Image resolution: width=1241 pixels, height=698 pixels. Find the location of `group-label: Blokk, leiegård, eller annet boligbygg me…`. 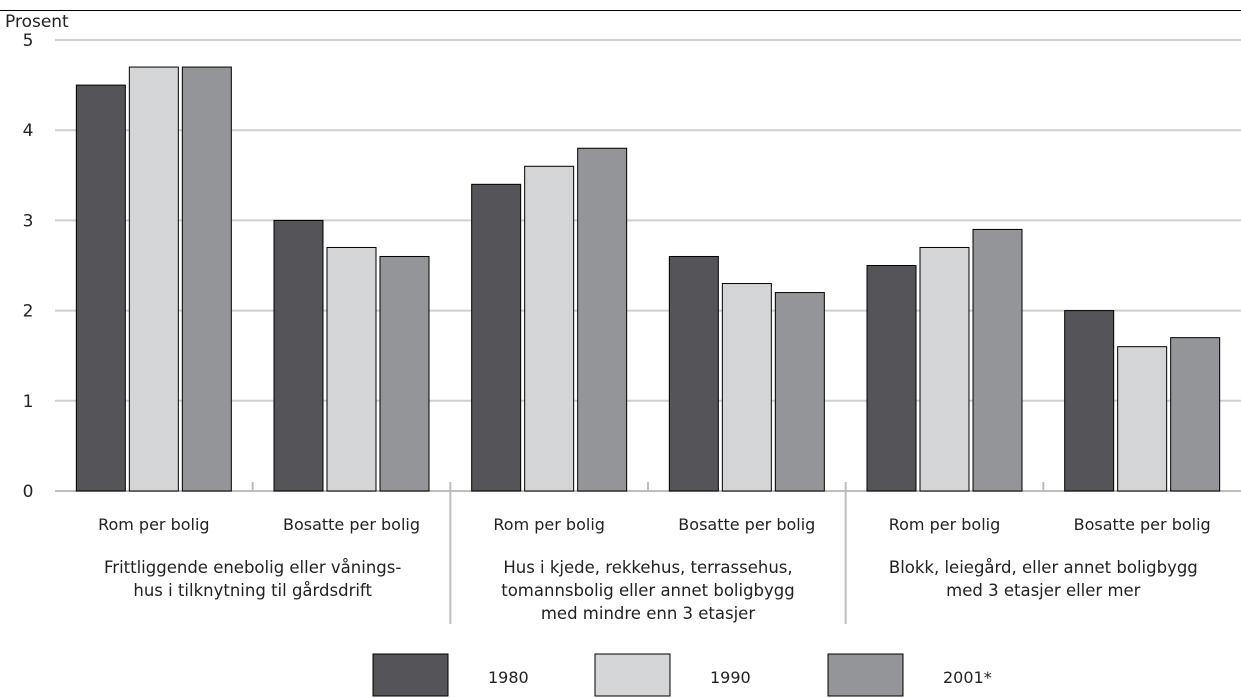

group-label: Blokk, leiegård, eller annet boligbygg me… is located at coordinates (1043, 579).